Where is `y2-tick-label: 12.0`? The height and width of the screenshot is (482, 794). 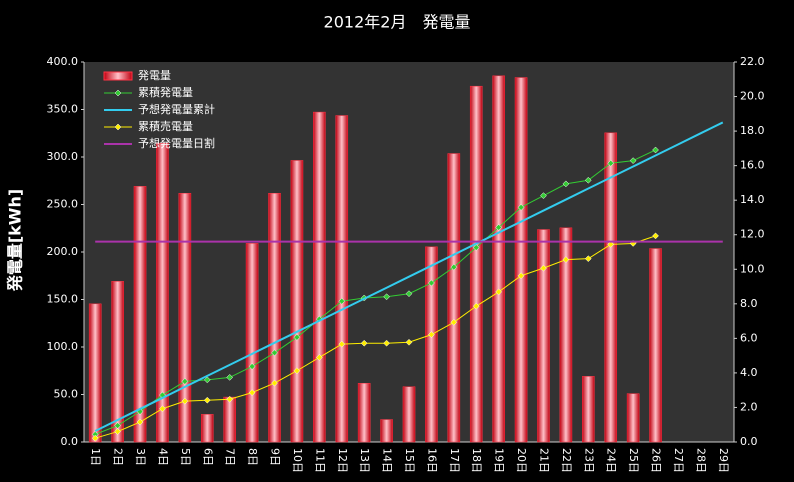 y2-tick-label: 12.0 is located at coordinates (752, 234).